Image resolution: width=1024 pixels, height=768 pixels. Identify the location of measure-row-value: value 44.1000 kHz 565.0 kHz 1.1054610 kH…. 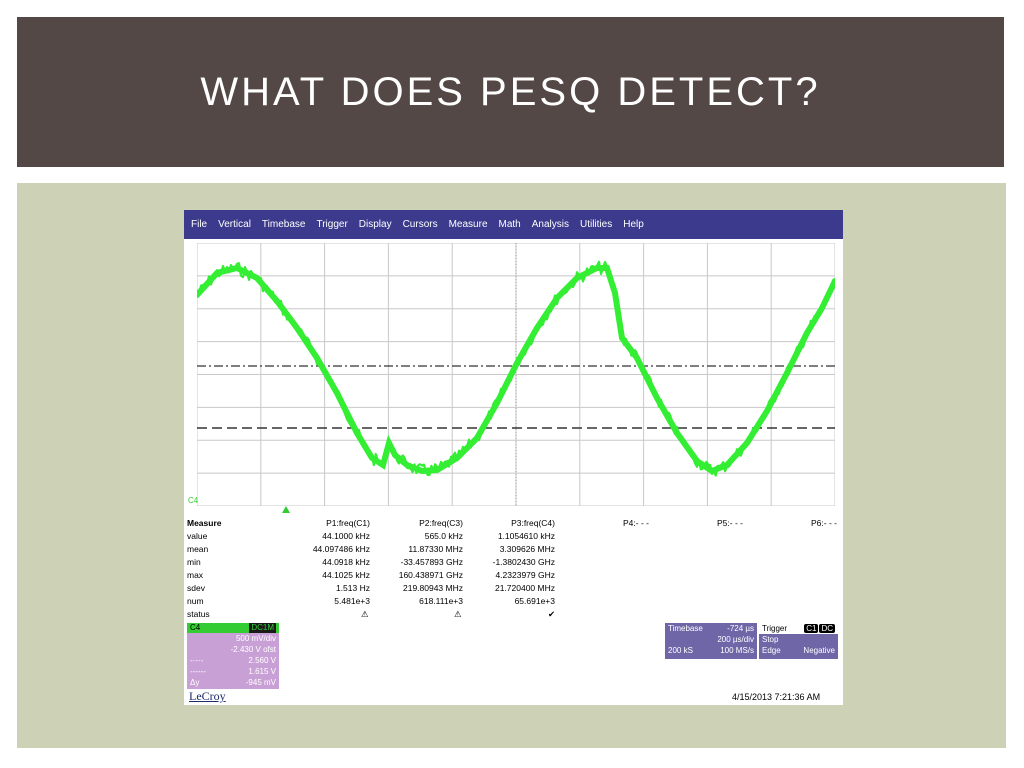
(513, 537).